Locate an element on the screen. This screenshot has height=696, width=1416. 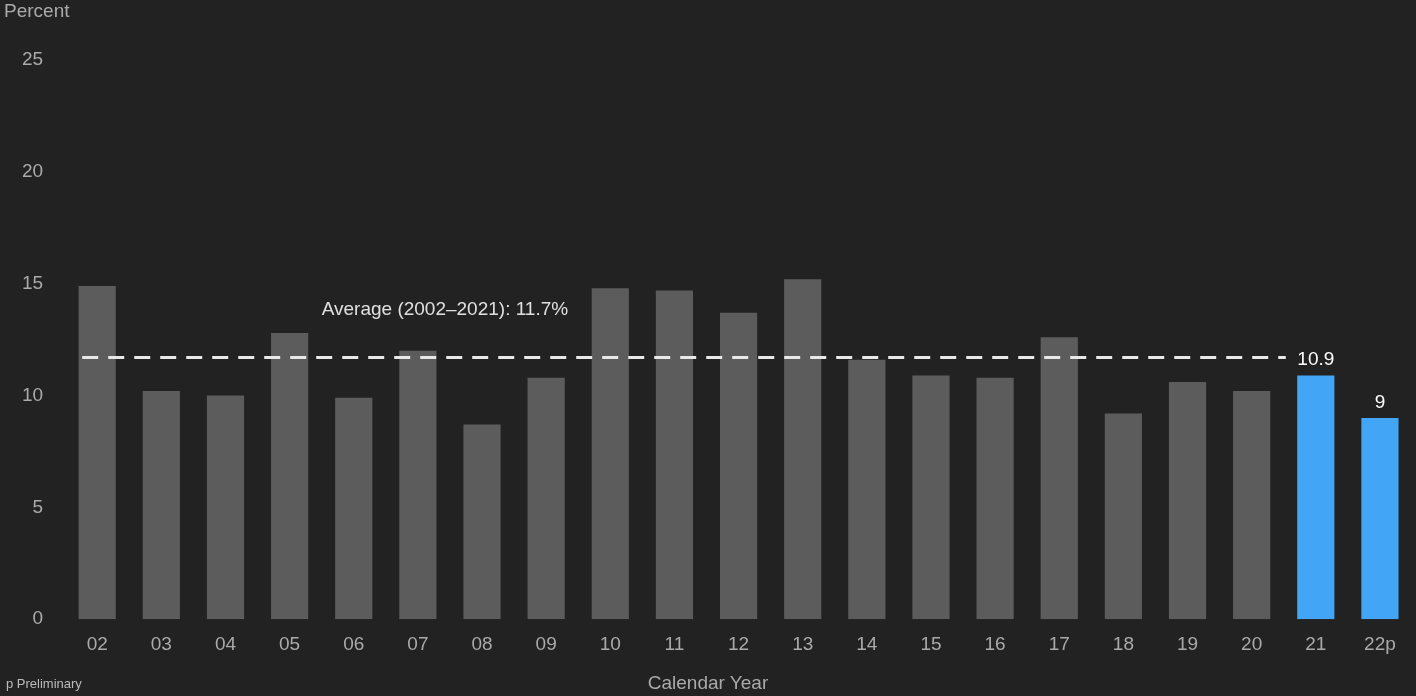
y-axis-title: Percent is located at coordinates (37, 11).